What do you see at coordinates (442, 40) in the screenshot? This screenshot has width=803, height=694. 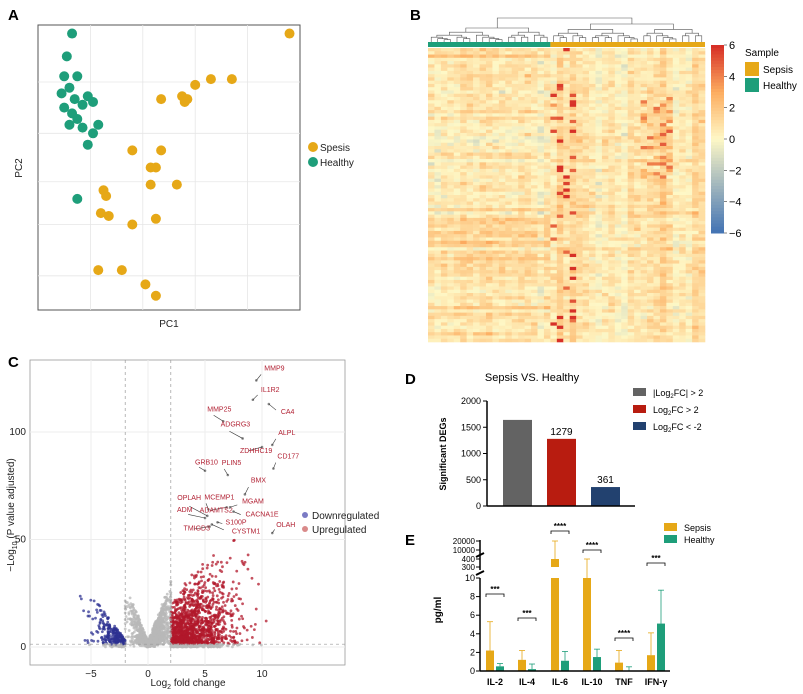 I see `dendrogram-branch` at bounding box center [442, 40].